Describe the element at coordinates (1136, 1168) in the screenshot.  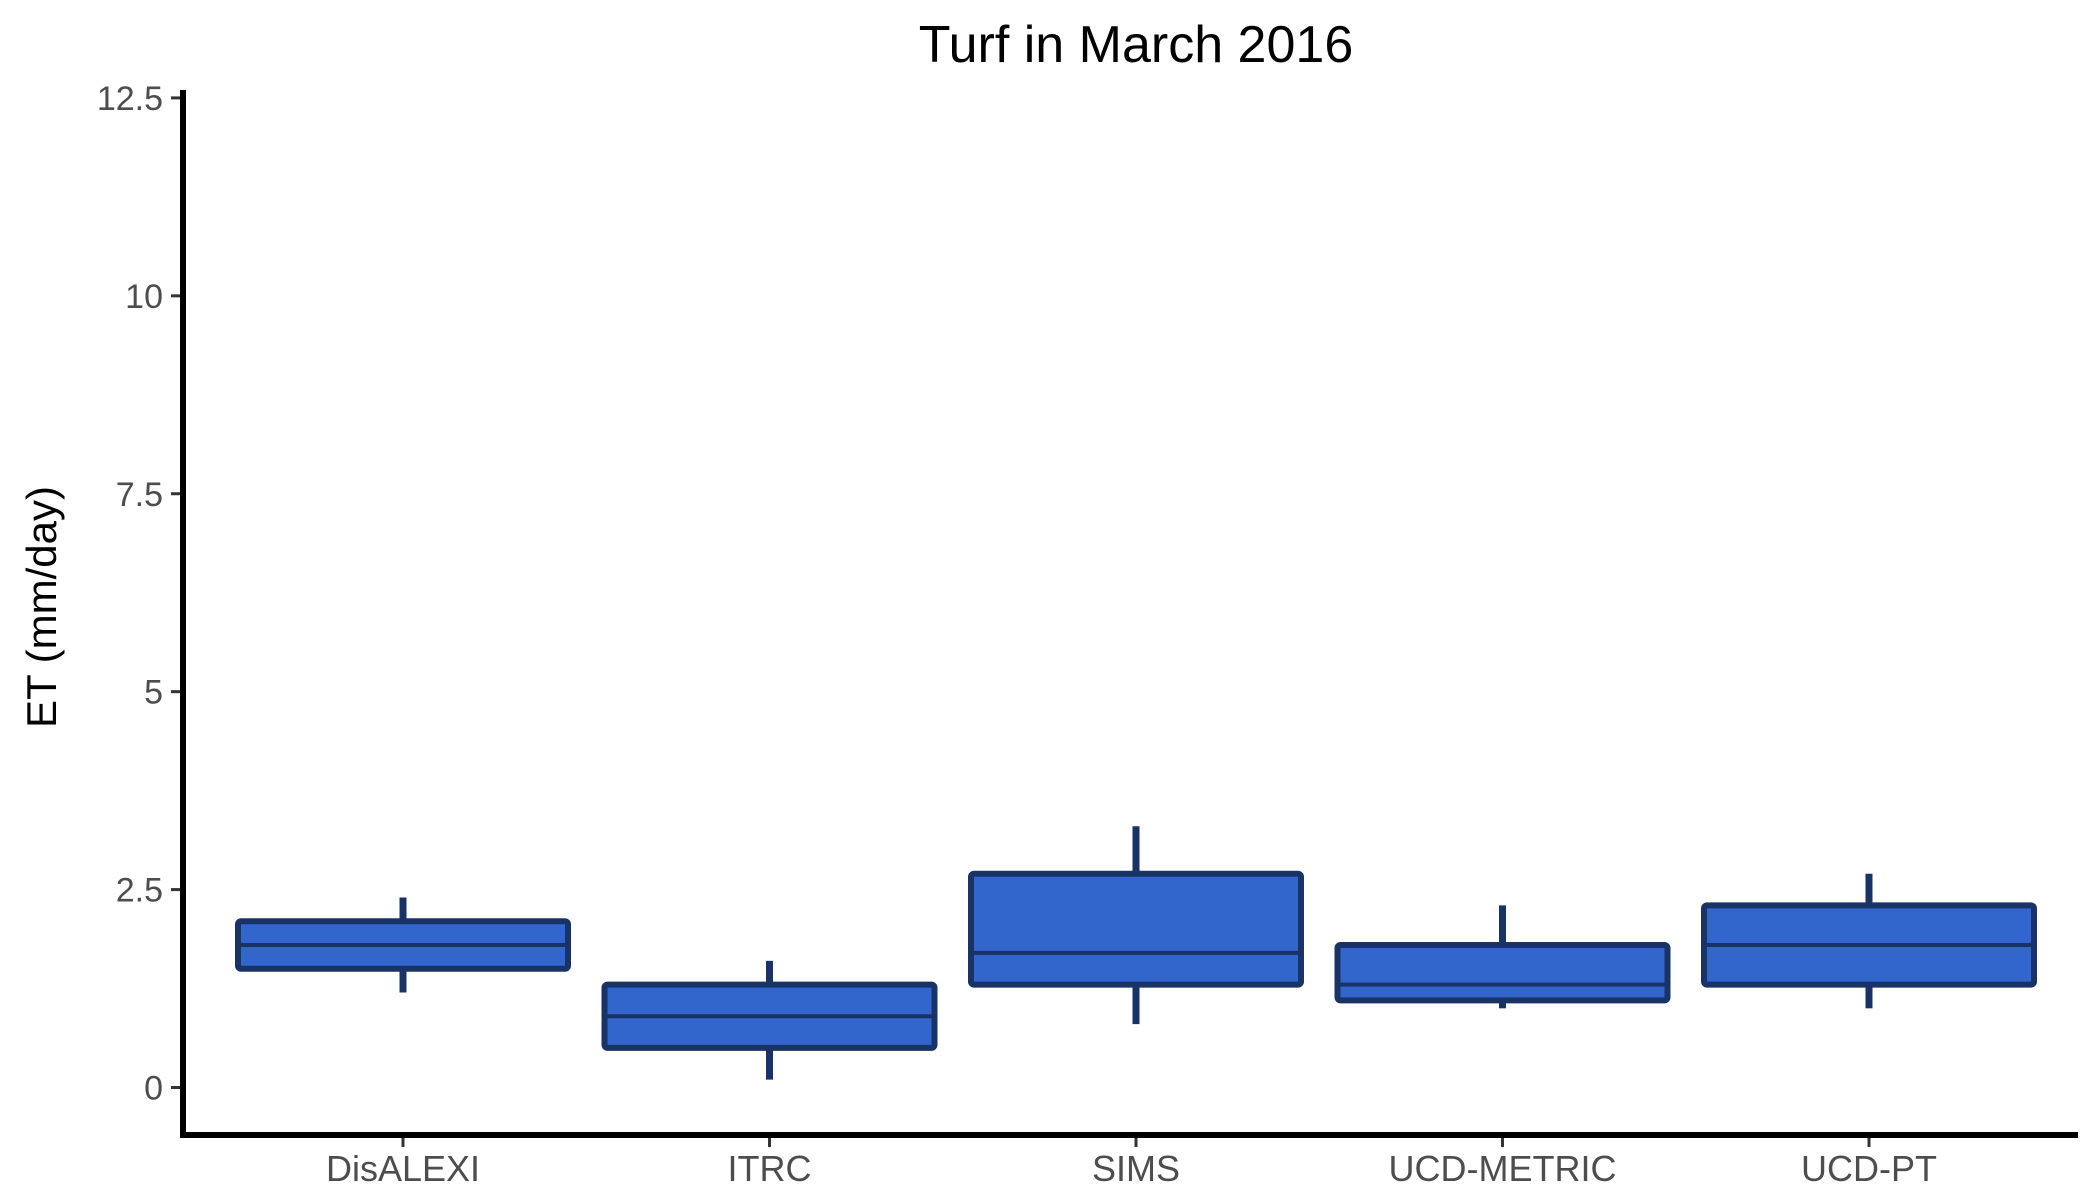
I see `x-tick-label: SIMS` at that location.